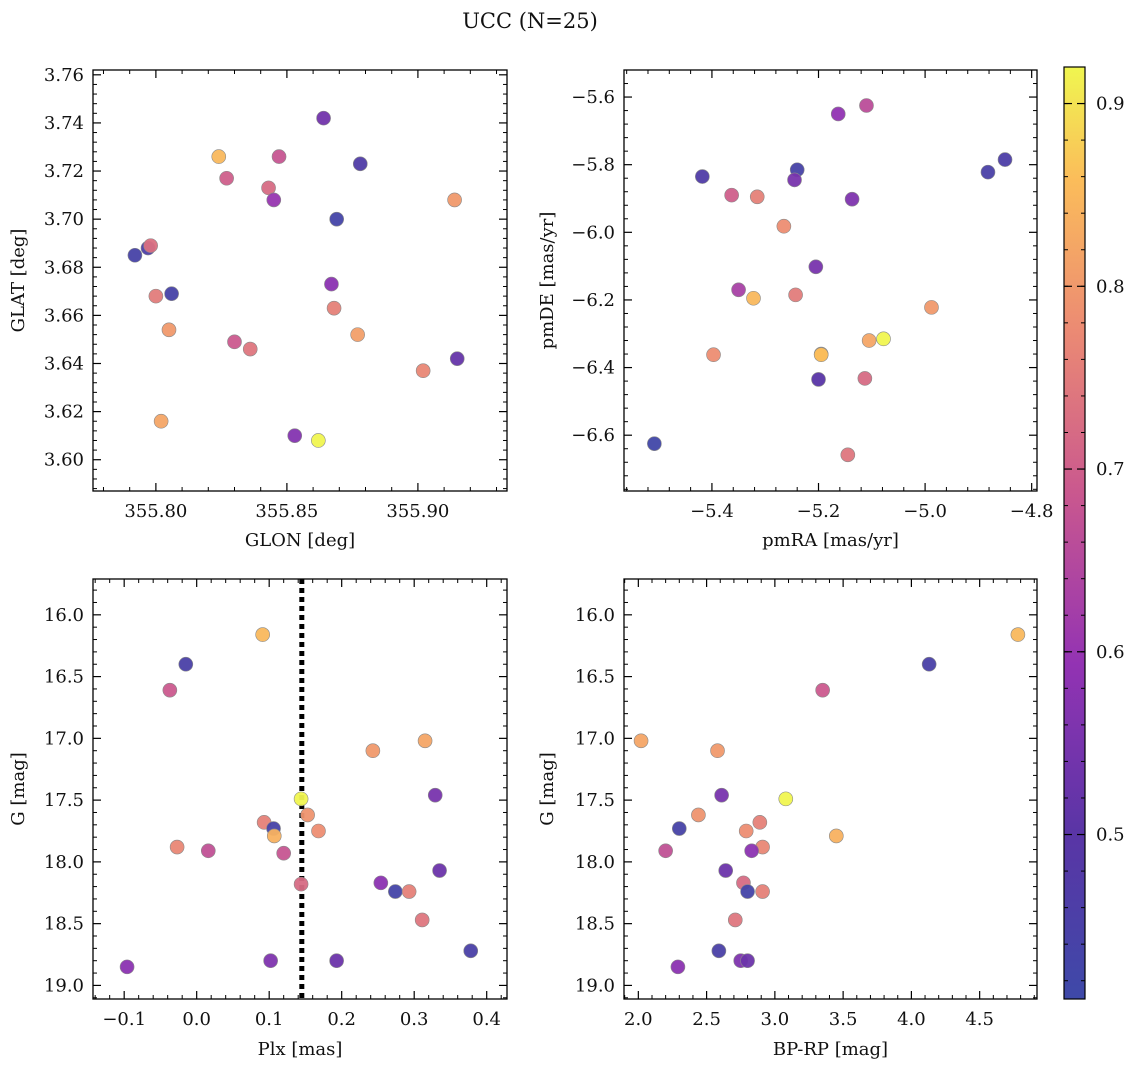  Describe the element at coordinates (64, 460) in the screenshot. I see `y-tick-label: 3.60` at that location.